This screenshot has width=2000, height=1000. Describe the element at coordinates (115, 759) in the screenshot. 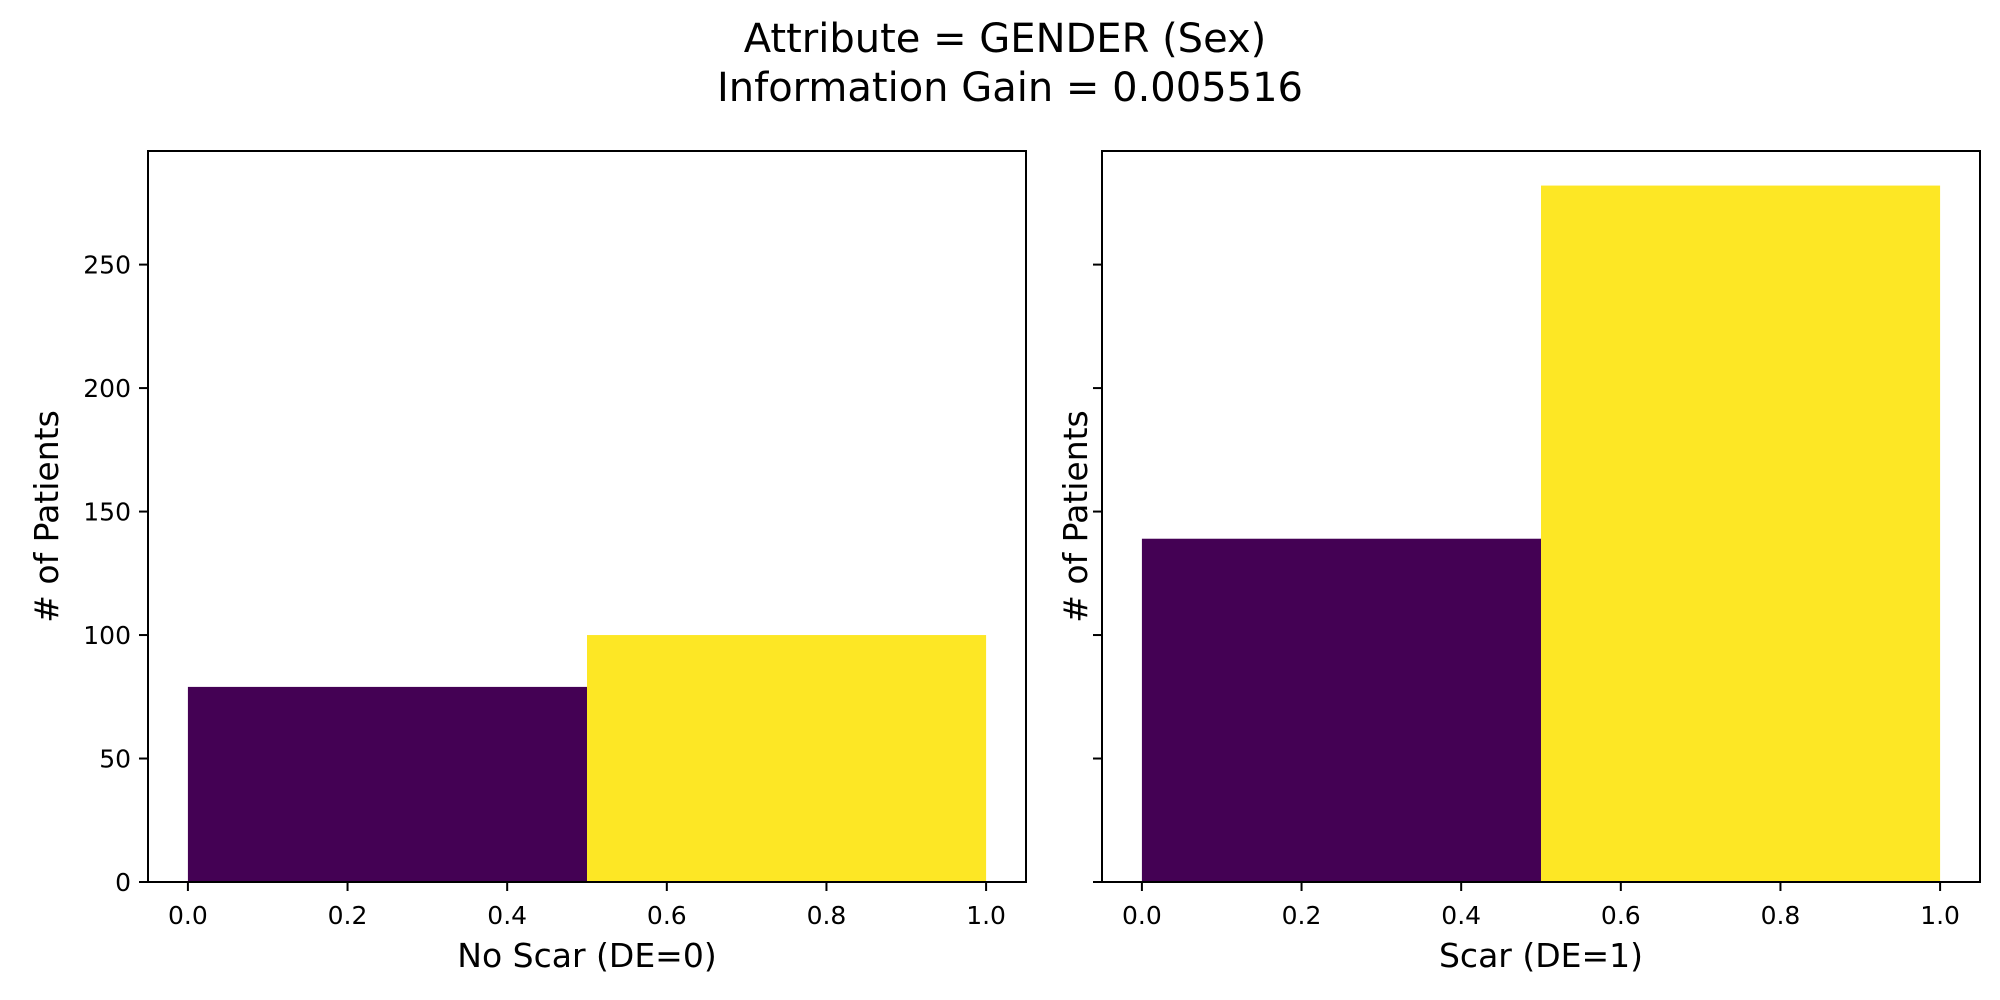

I see `y-tick-label: 50` at that location.